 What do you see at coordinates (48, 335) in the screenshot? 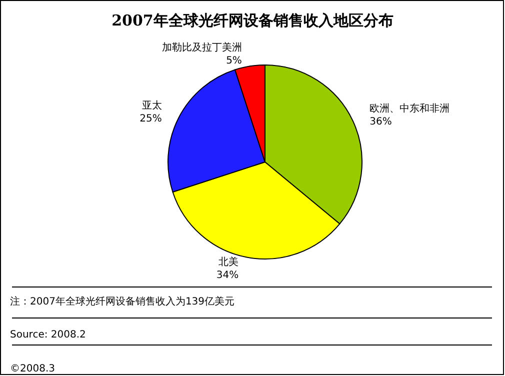
I see `source-note: Source: 2008.2` at bounding box center [48, 335].